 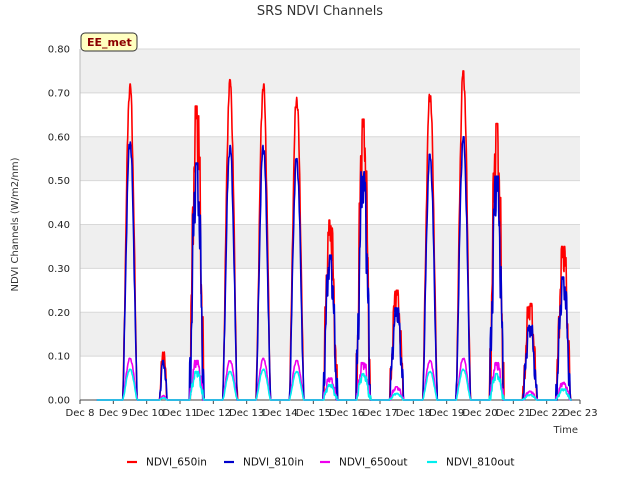 What do you see at coordinates (146, 413) in the screenshot?
I see `x-tick-label: Dec 10` at bounding box center [146, 413].